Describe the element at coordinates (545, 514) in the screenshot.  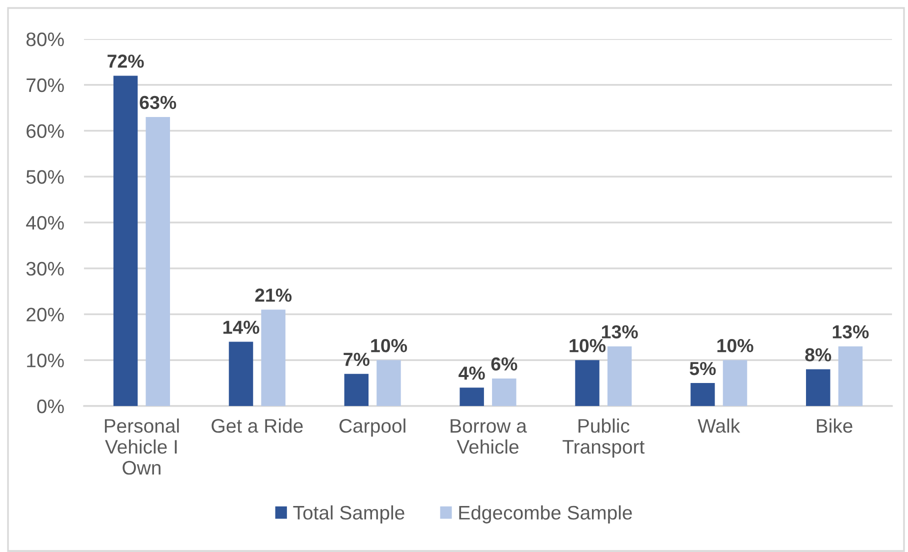
I see `legend-label: Edgecombe Sample` at that location.